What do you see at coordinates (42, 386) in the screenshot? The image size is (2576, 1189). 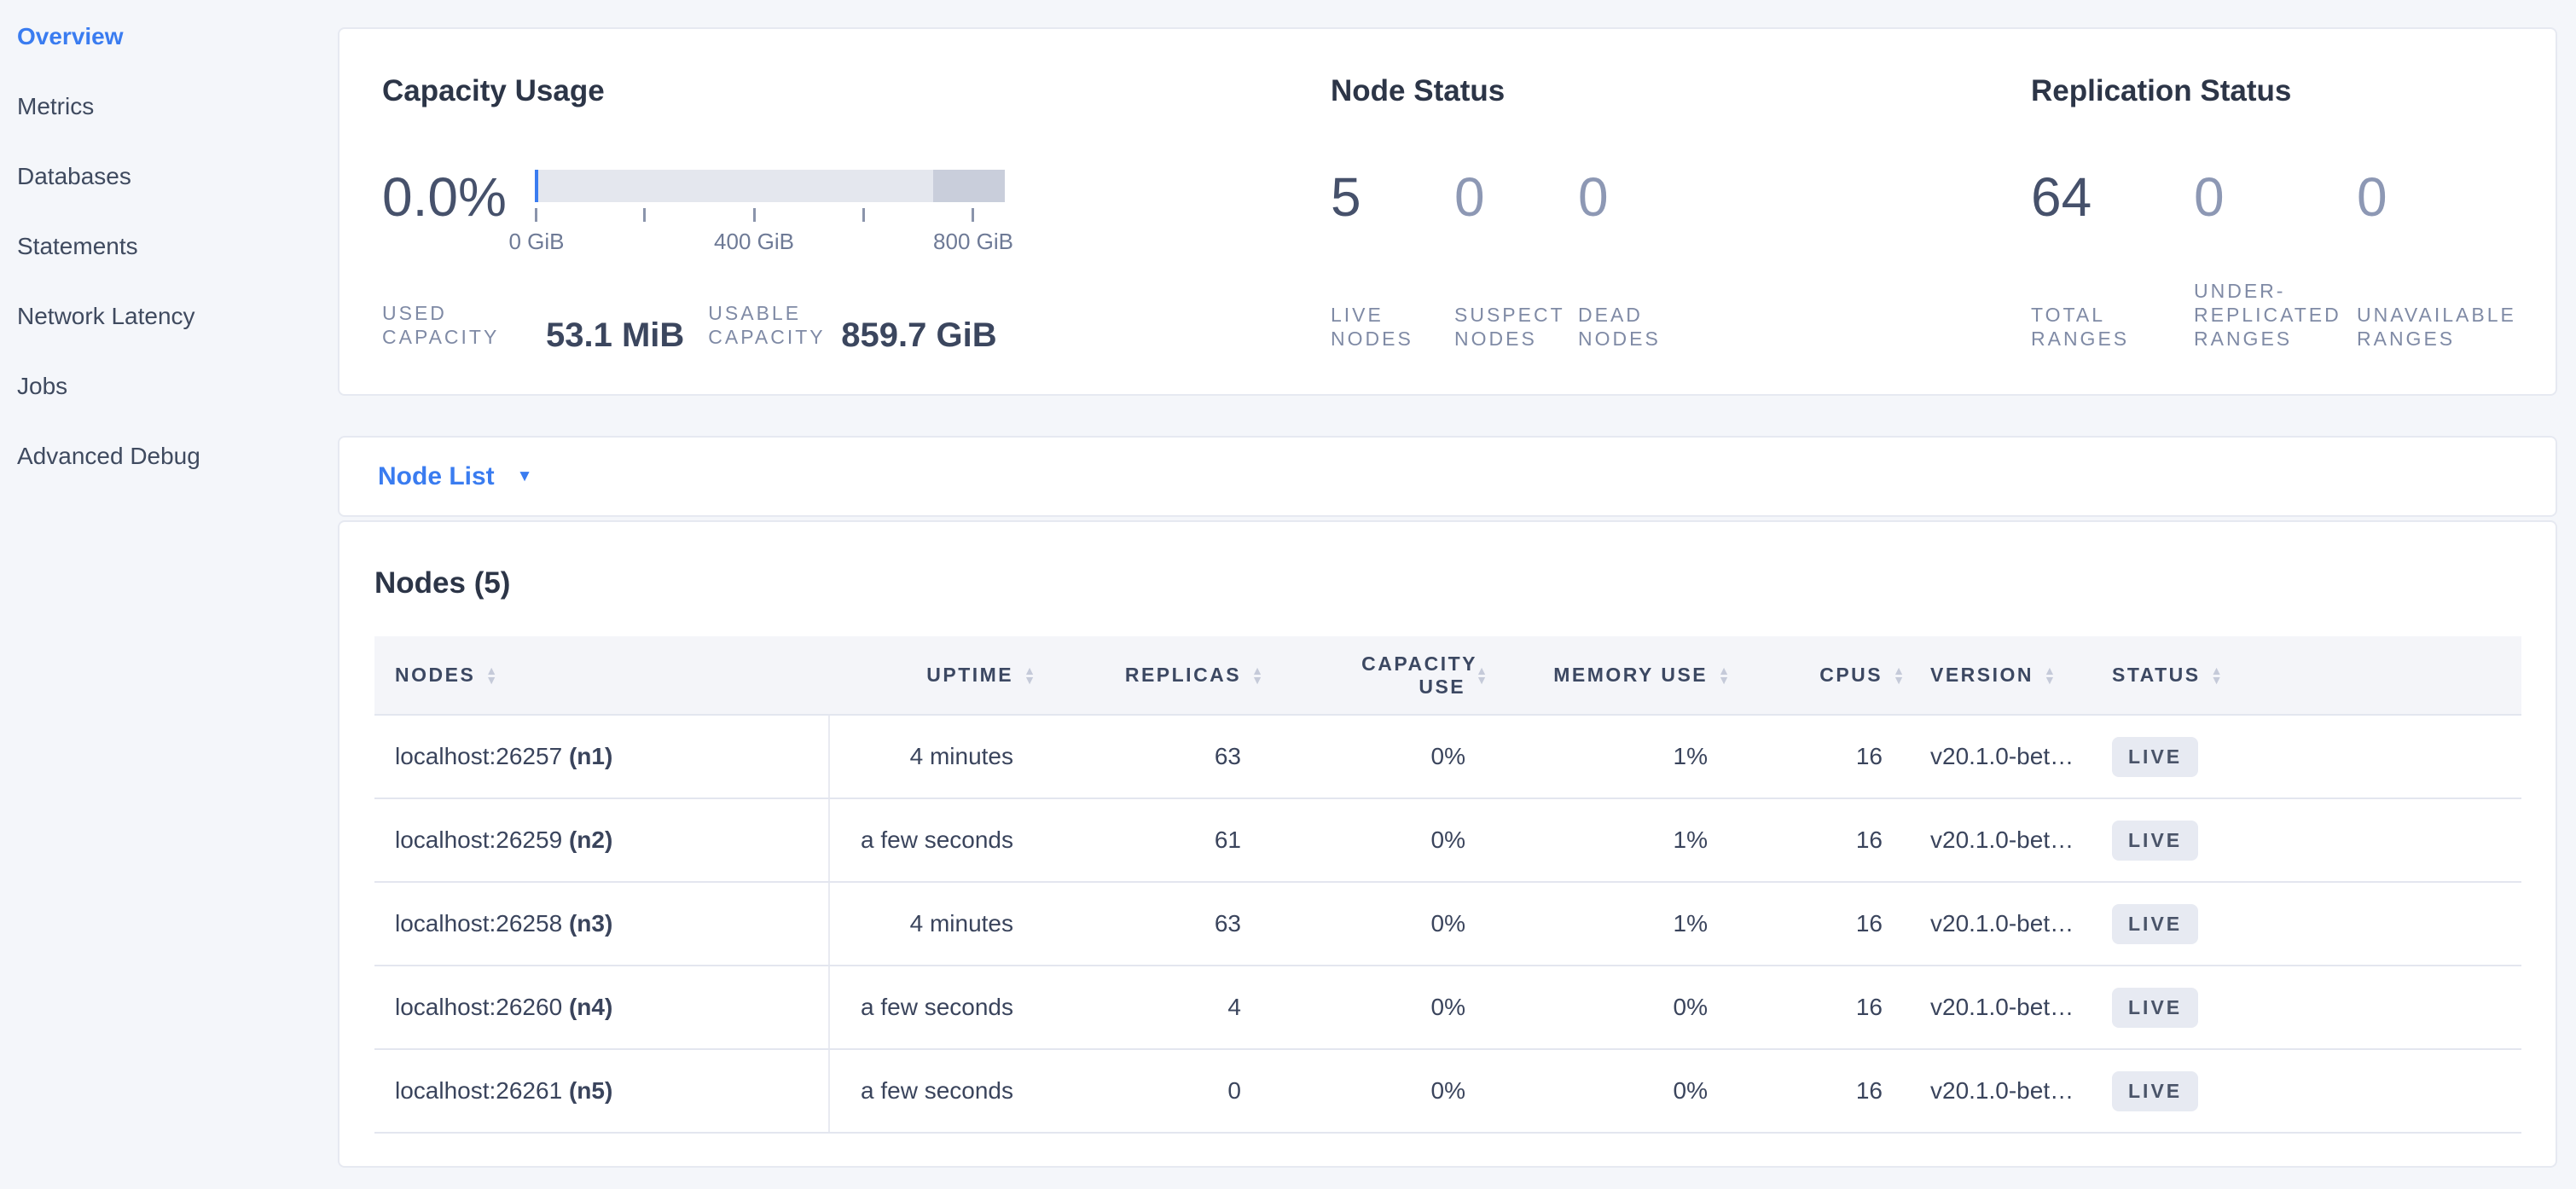 I see `sidebar-item-jobs: Jobs` at bounding box center [42, 386].